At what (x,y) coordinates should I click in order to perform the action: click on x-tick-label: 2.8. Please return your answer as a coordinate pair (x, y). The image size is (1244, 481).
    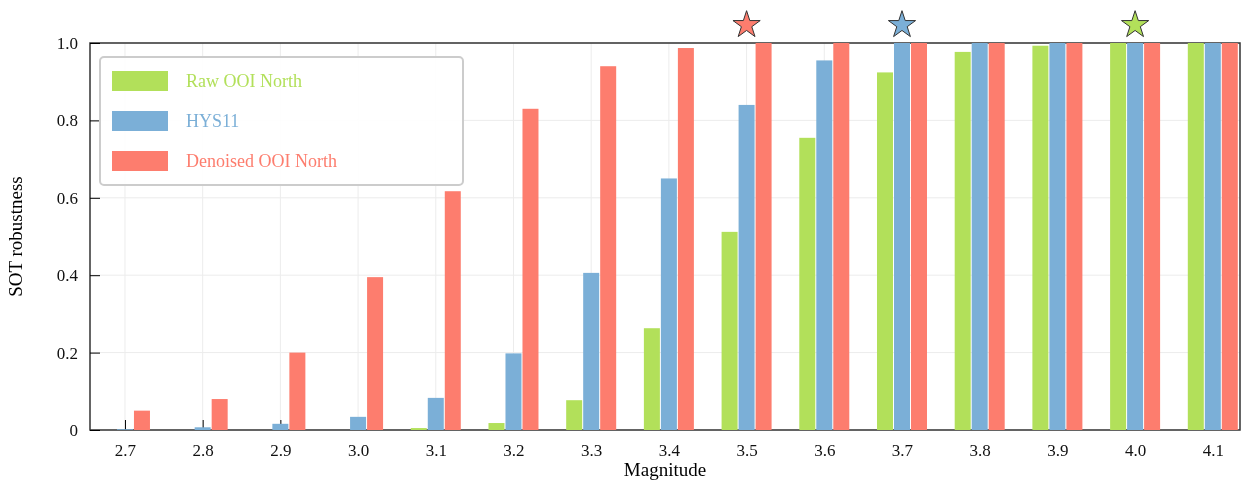
    Looking at the image, I should click on (203, 451).